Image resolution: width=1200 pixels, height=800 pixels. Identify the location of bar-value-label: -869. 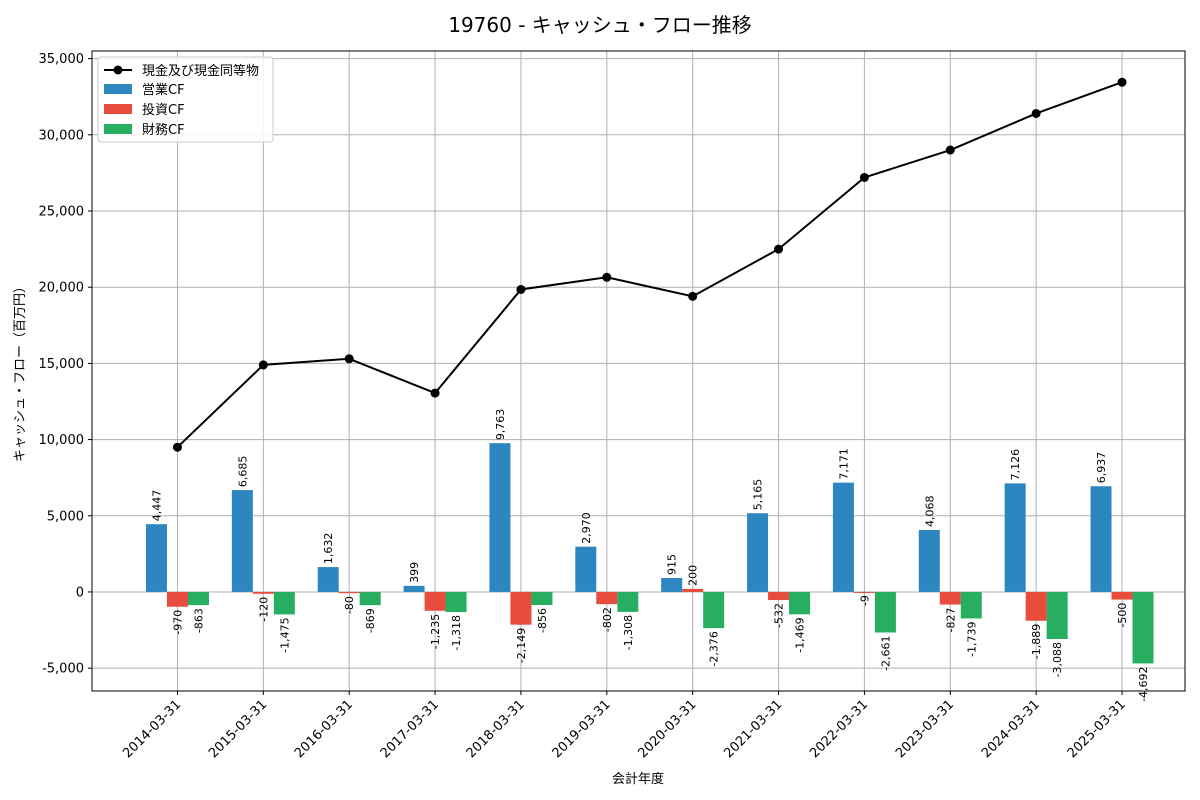
(370, 620).